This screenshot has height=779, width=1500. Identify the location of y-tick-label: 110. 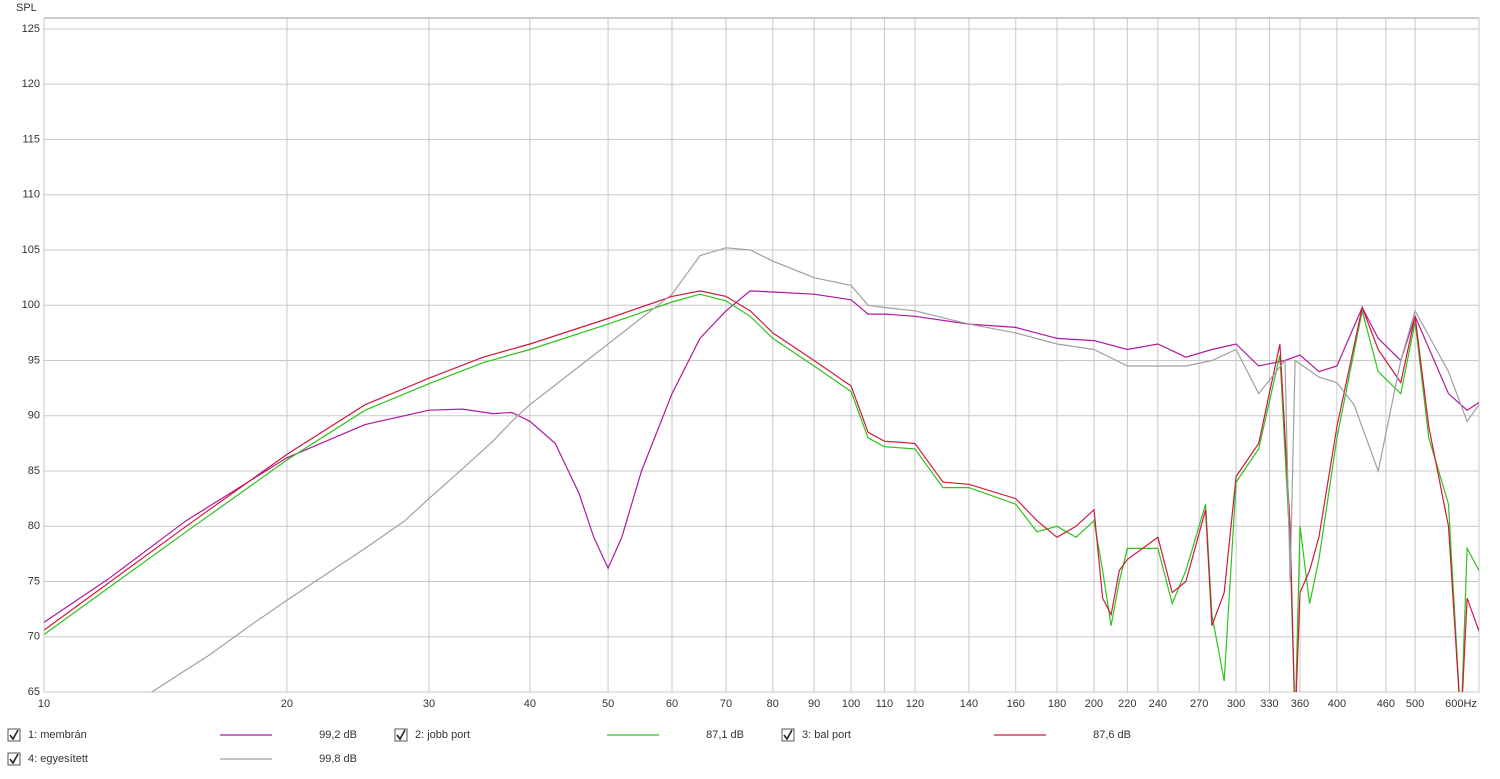
(31, 195).